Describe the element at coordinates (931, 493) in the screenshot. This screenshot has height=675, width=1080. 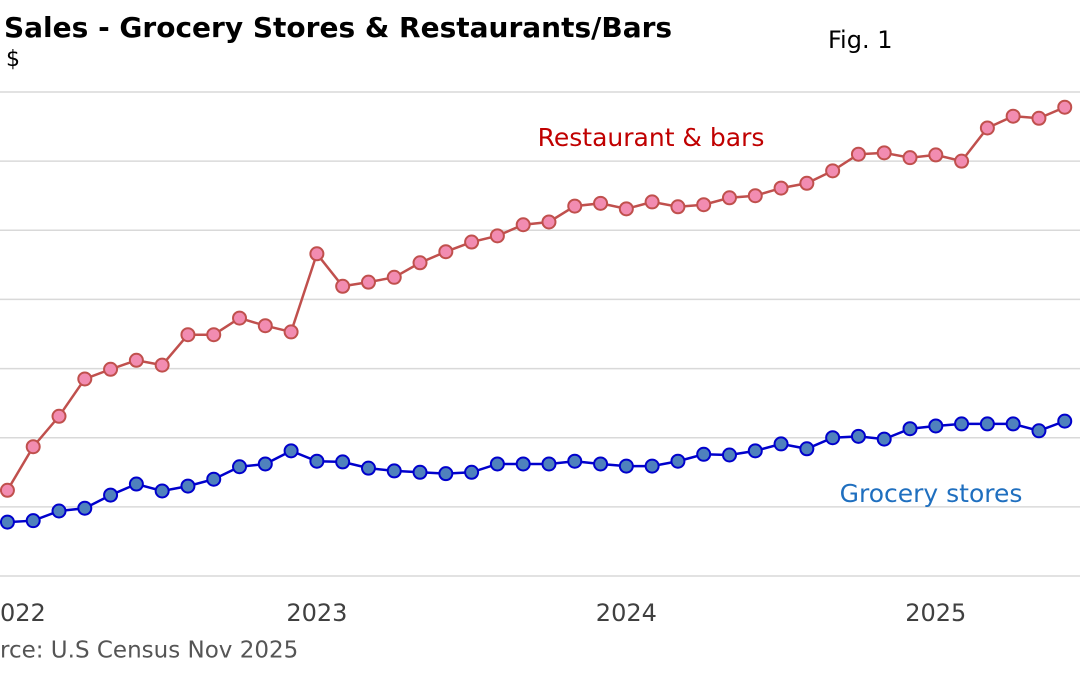
I see `series-annotation: Grocery stores` at that location.